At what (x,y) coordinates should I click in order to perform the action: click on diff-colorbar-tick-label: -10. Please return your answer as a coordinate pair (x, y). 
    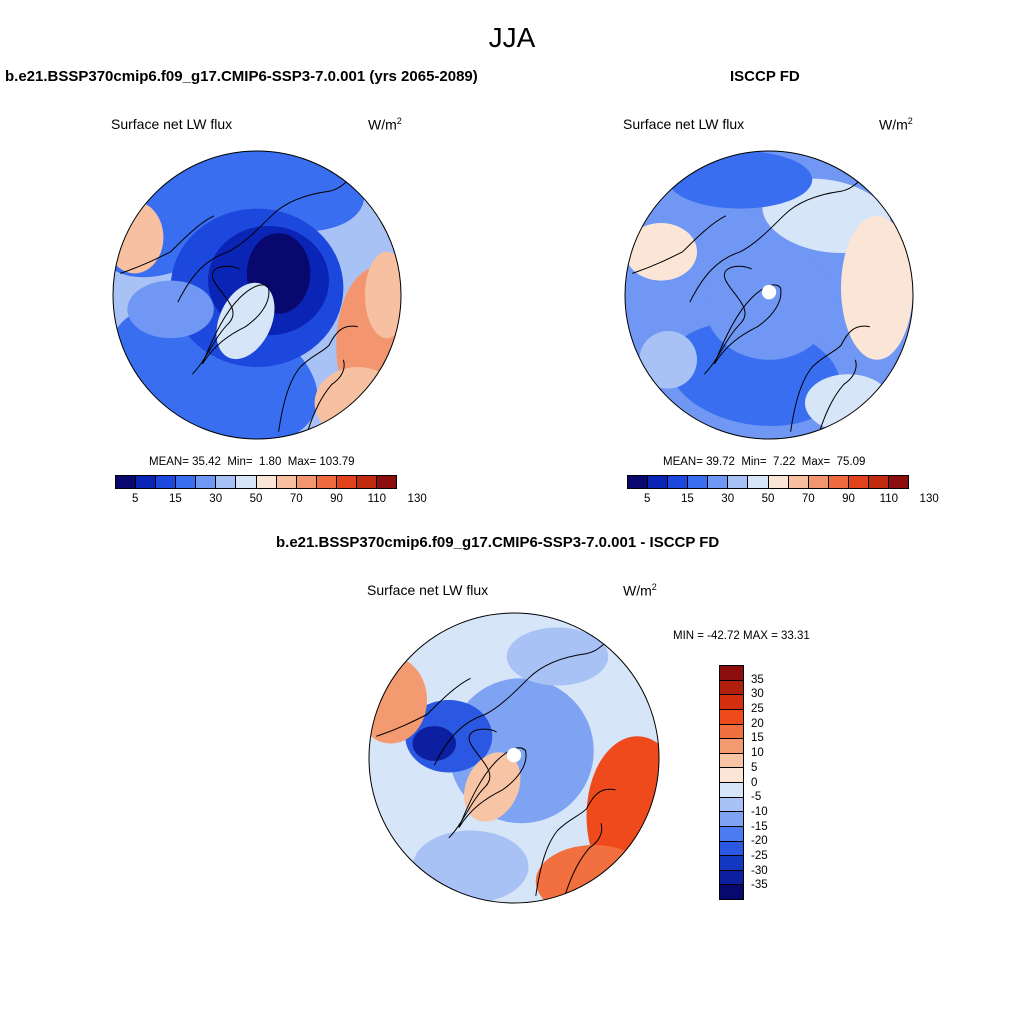
    Looking at the image, I should click on (759, 811).